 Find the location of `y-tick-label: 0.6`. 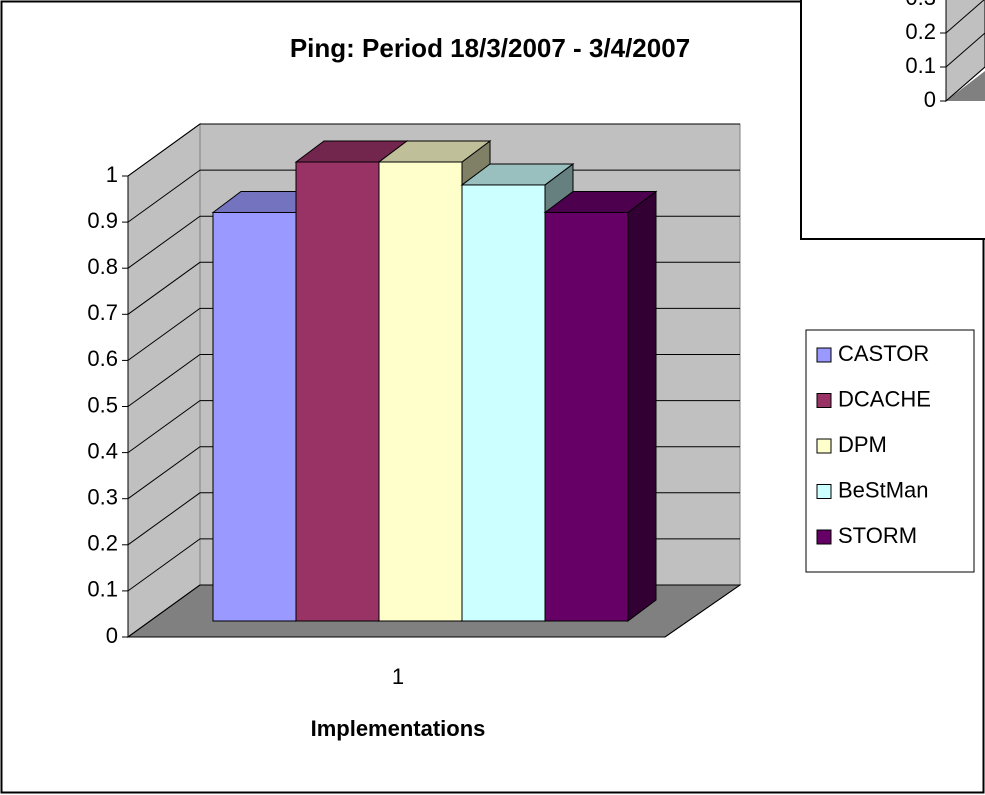

y-tick-label: 0.6 is located at coordinates (102, 358).